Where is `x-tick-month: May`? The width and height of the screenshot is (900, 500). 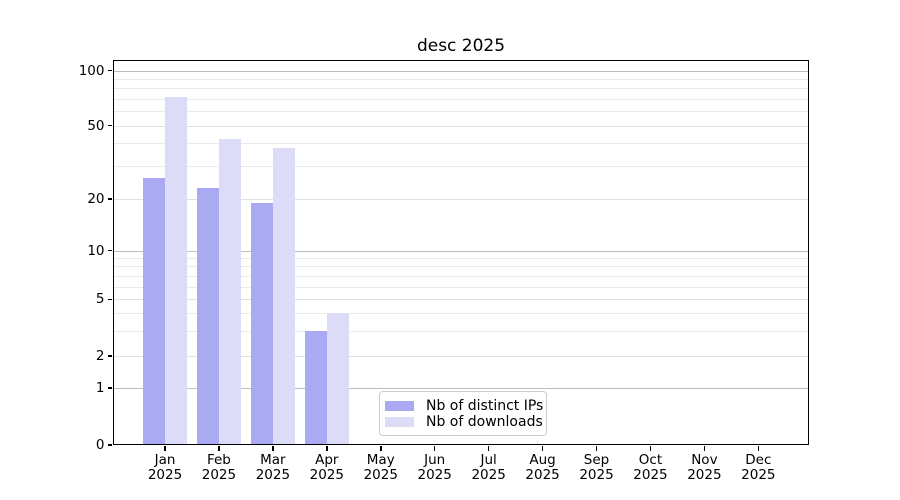
x-tick-month: May is located at coordinates (380, 460).